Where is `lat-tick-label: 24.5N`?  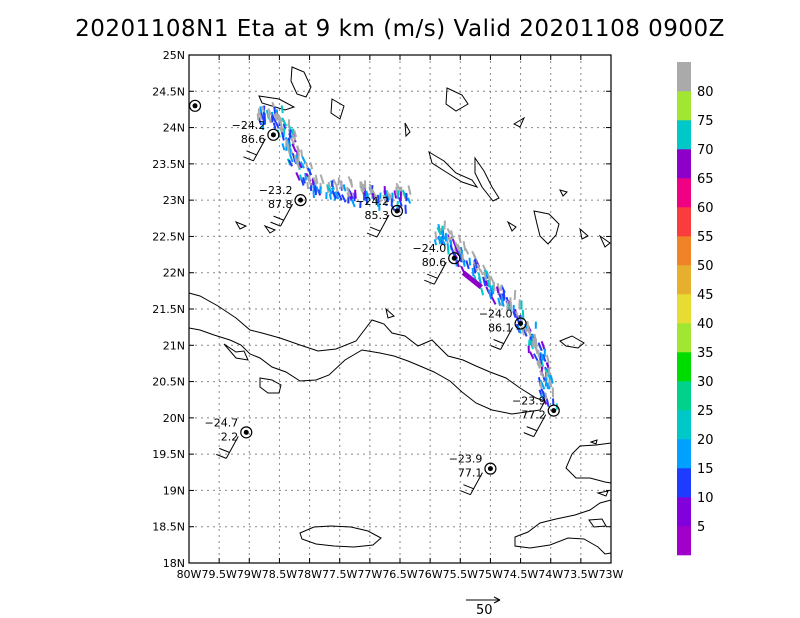
lat-tick-label: 24.5N is located at coordinates (168, 91).